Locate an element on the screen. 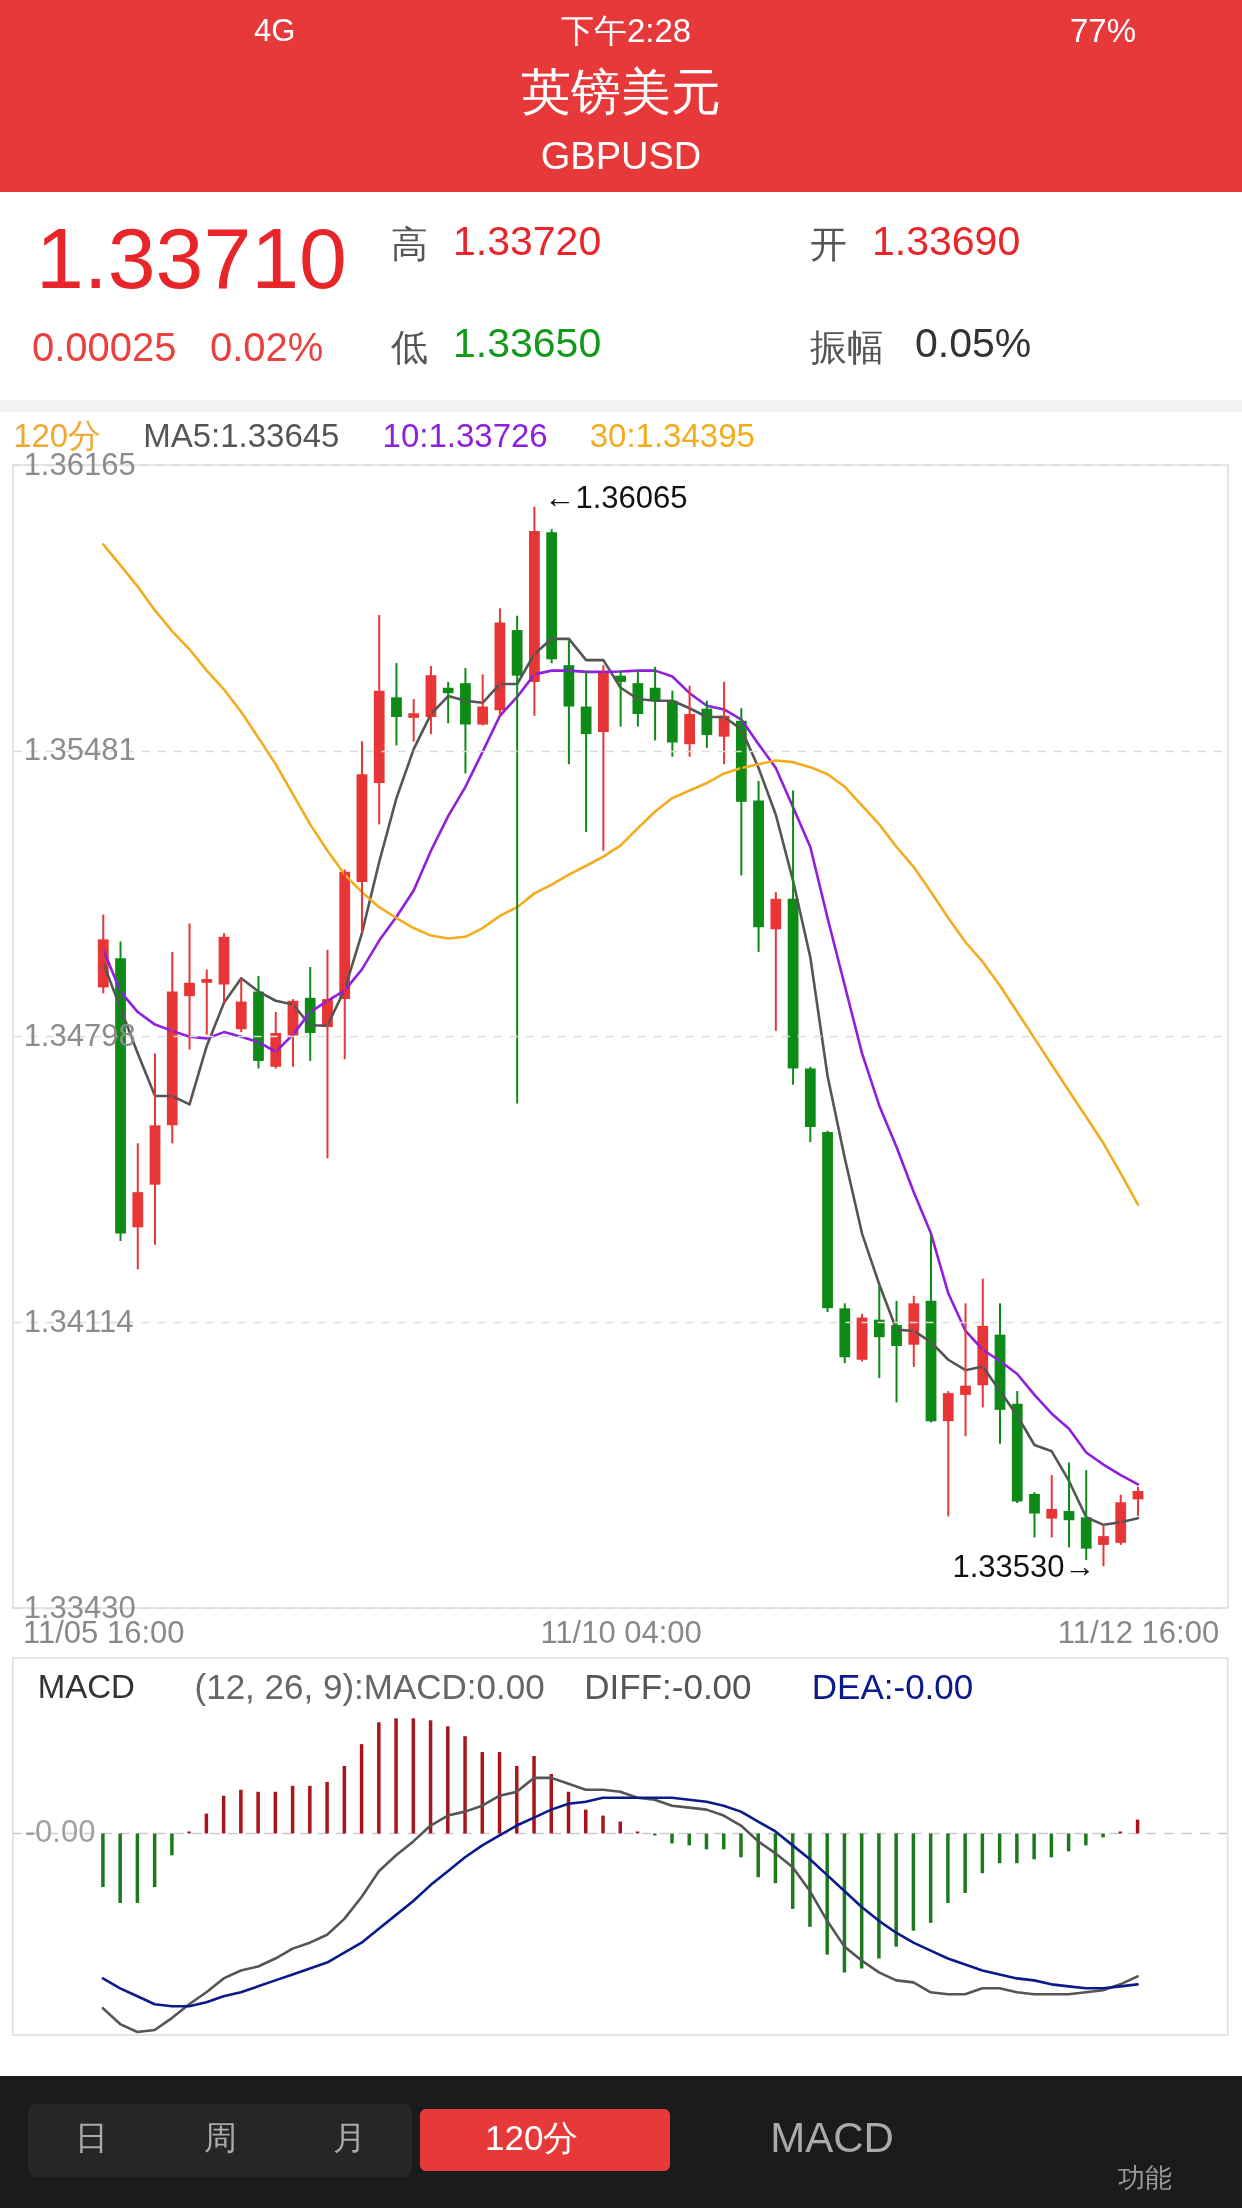 The image size is (1242, 2208). text: 4G is located at coordinates (275, 30).